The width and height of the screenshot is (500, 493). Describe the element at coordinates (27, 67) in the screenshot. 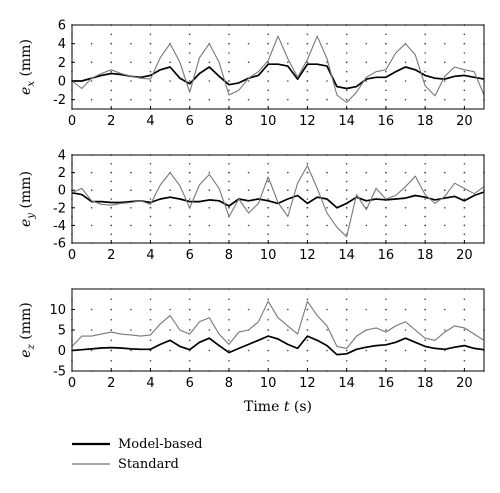

I see `y-axis-label-x: ex (mm)` at that location.